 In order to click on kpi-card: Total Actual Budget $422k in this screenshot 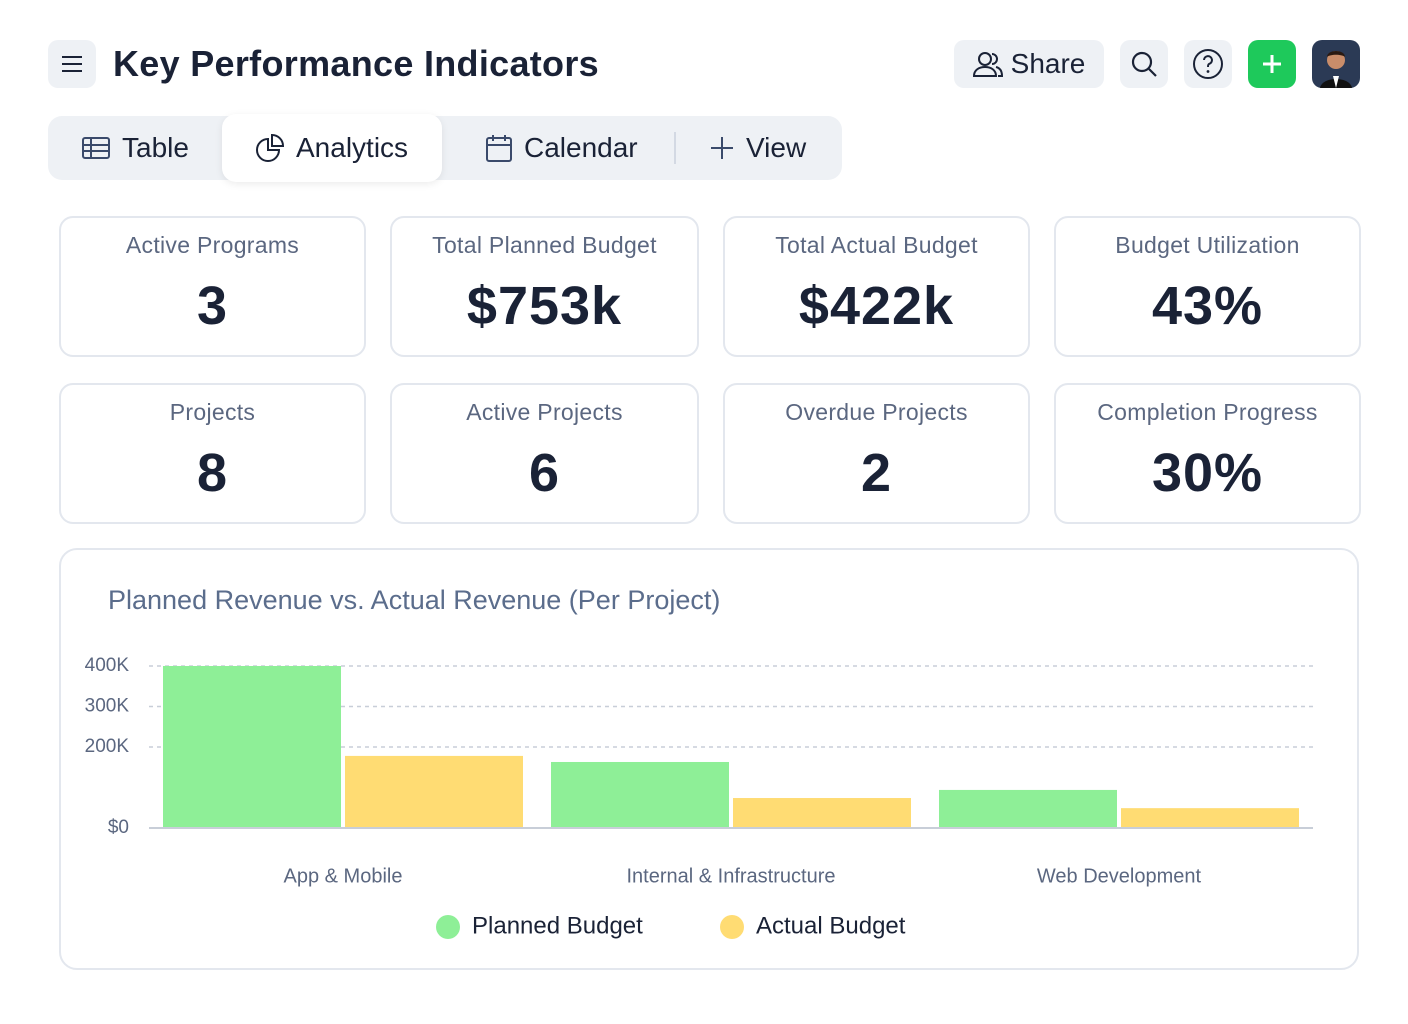, I will do `click(876, 286)`.